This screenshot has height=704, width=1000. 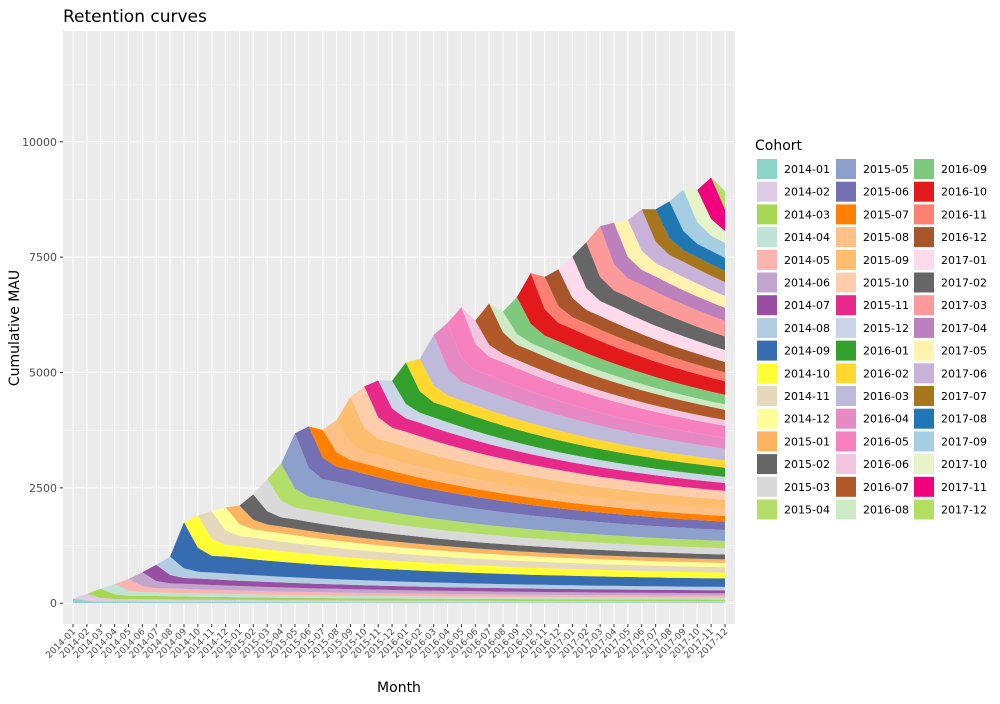 What do you see at coordinates (964, 169) in the screenshot?
I see `legend-label-2016-09: 2016-09` at bounding box center [964, 169].